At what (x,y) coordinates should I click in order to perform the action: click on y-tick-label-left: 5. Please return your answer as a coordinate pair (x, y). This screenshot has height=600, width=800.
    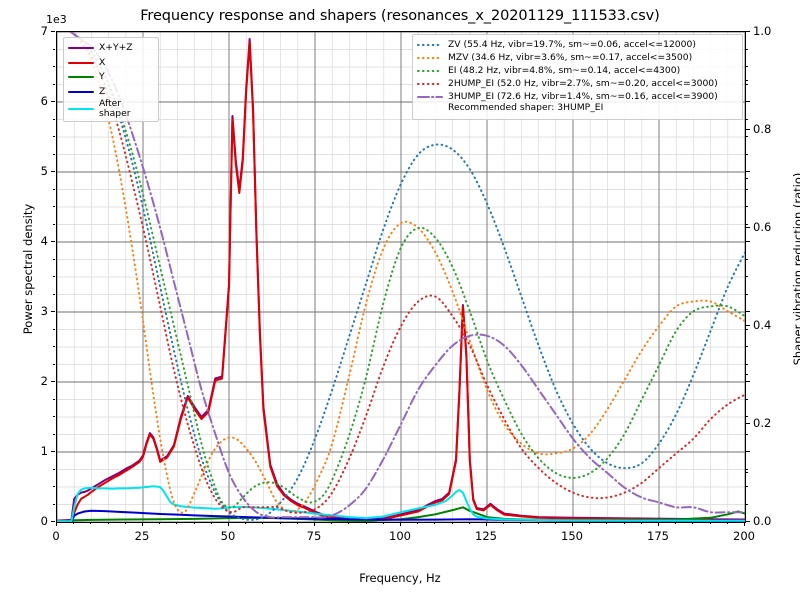
    Looking at the image, I should click on (44, 171).